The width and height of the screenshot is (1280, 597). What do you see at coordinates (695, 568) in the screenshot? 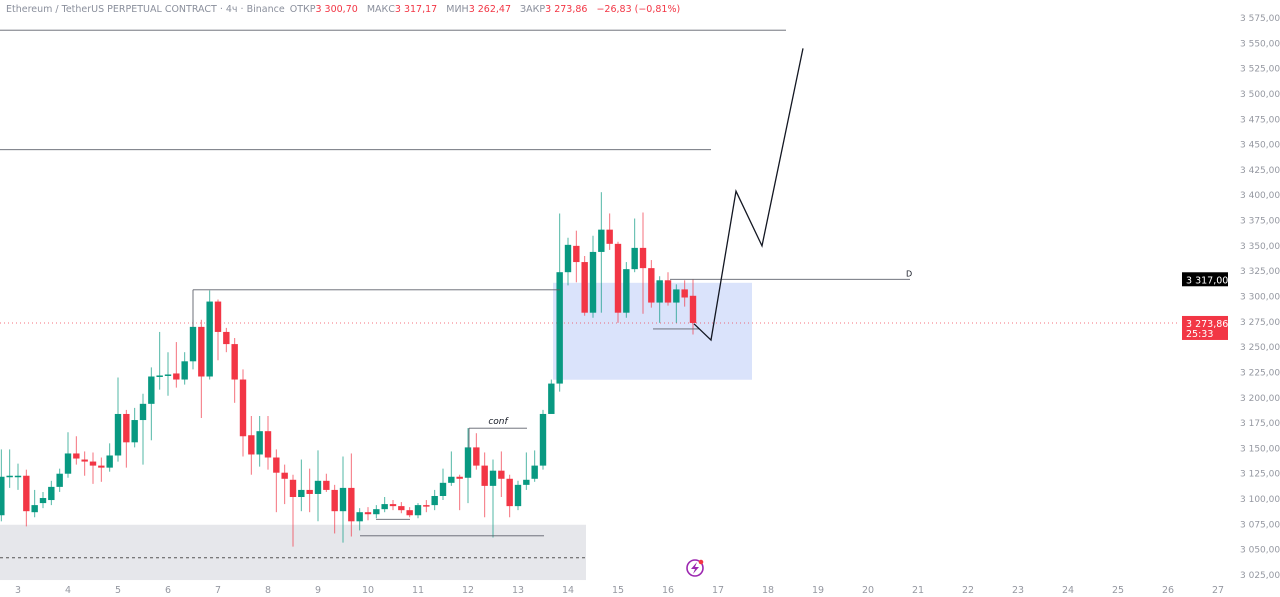
I see `lightning-bolt-icon` at bounding box center [695, 568].